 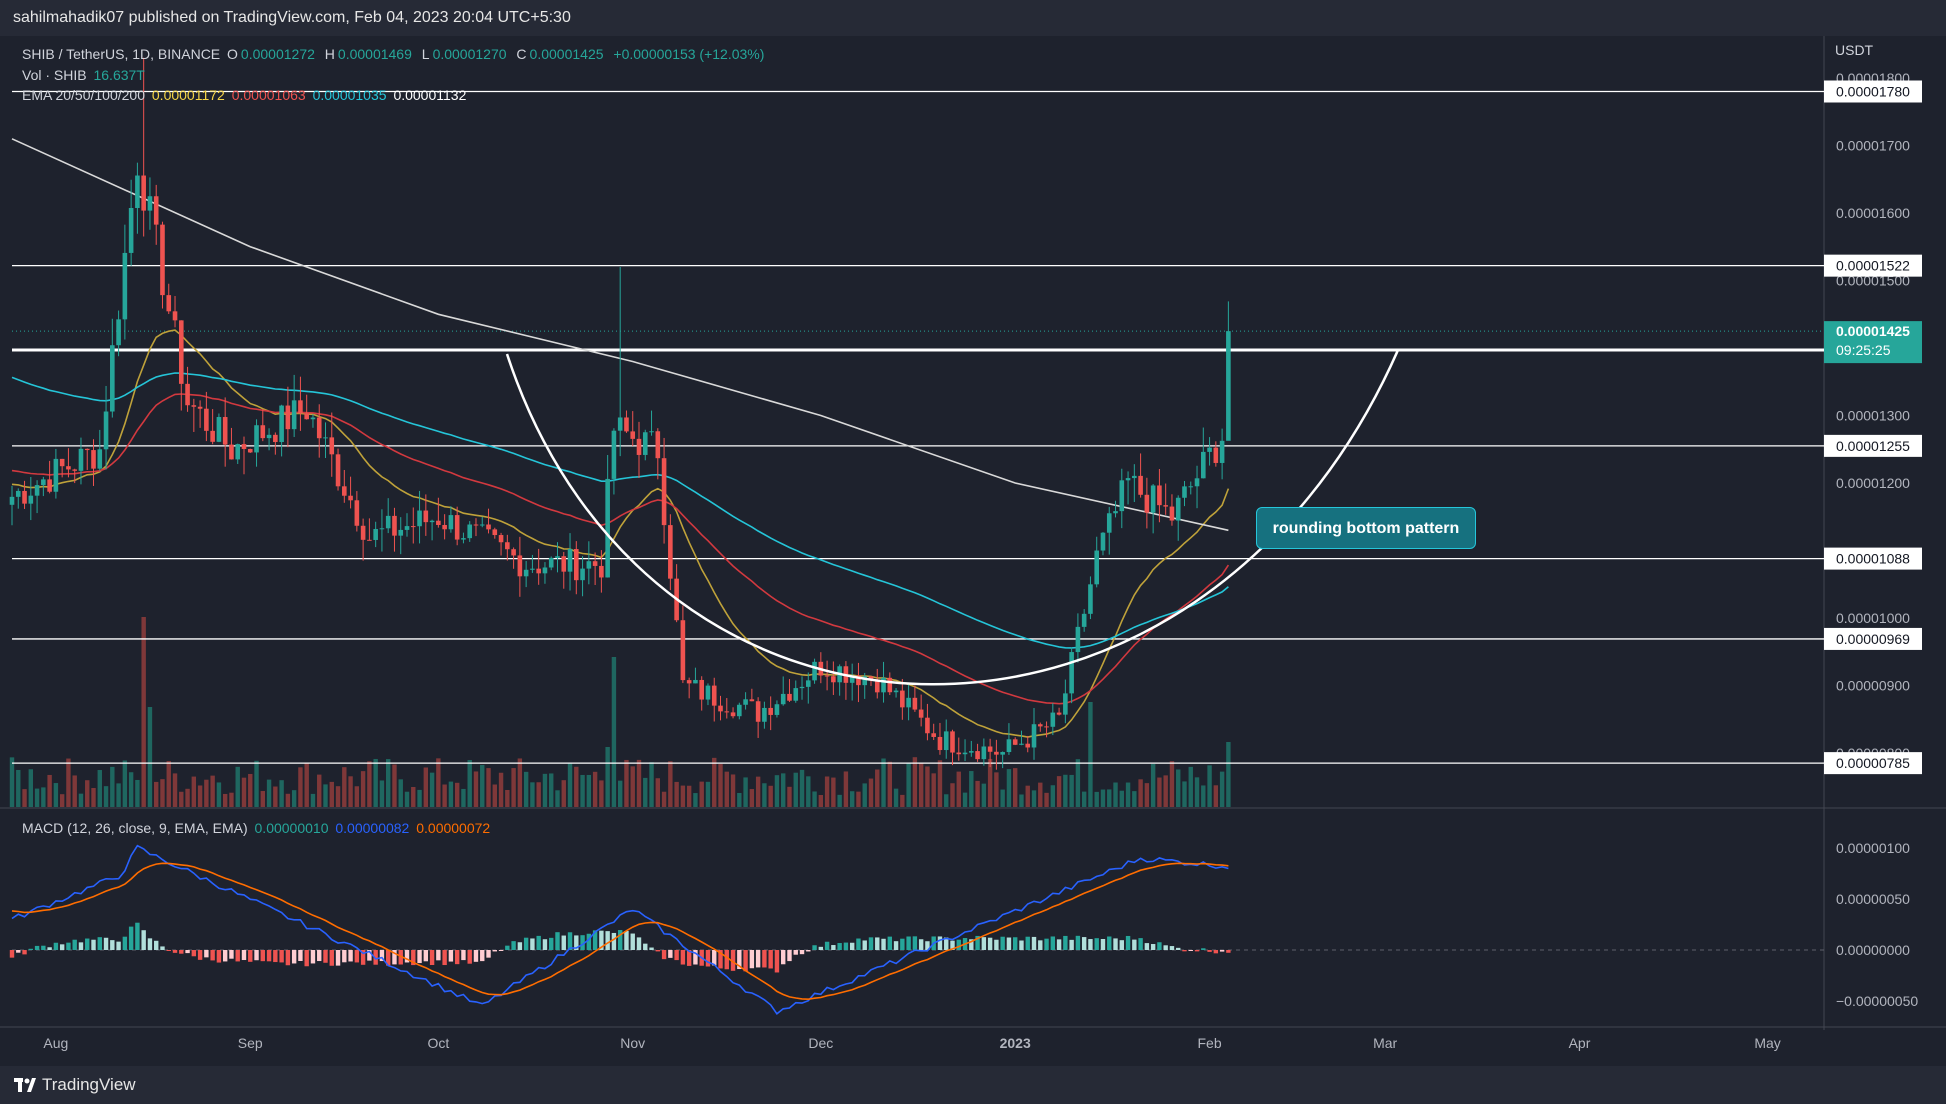 I want to click on volume-label: Vol · SHIB, so click(x=54, y=75).